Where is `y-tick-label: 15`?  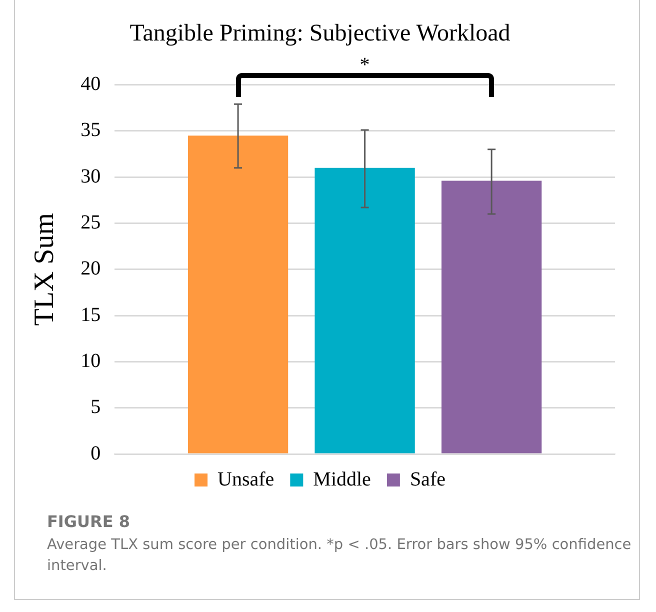 y-tick-label: 15 is located at coordinates (90, 315).